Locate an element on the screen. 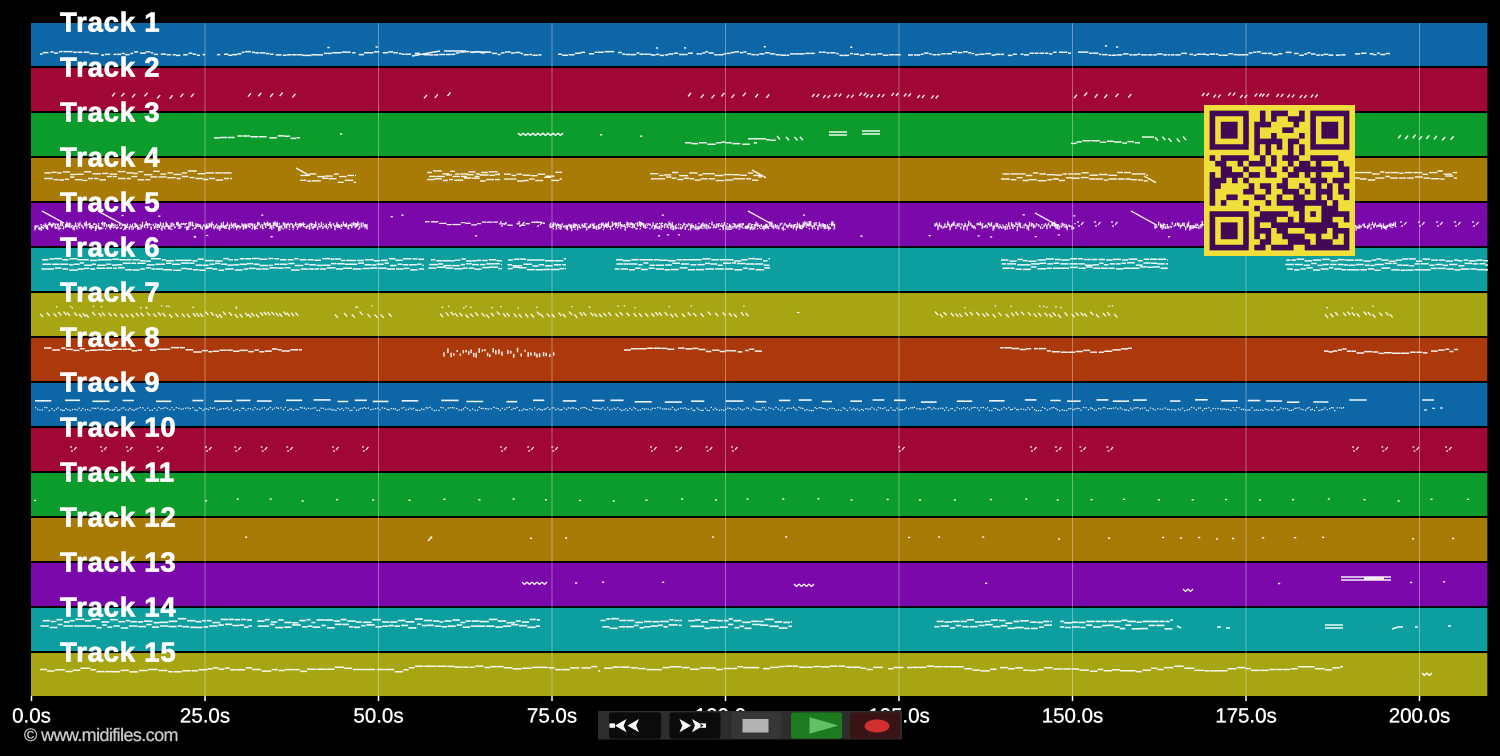 The image size is (1500, 756). svg-text: Track 14 is located at coordinates (118, 607).